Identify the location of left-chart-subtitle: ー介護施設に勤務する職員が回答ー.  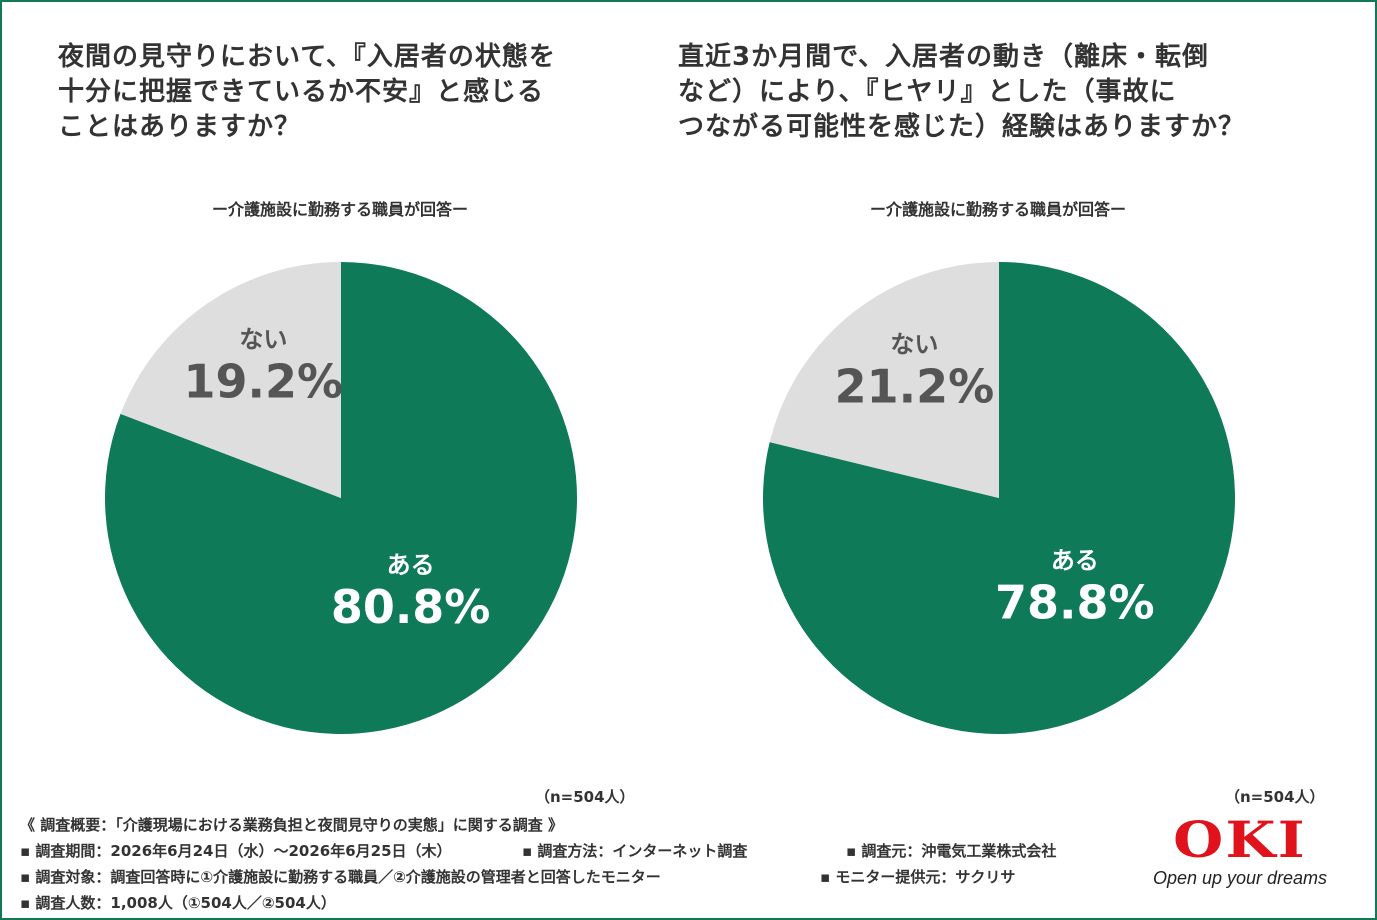
(339, 209).